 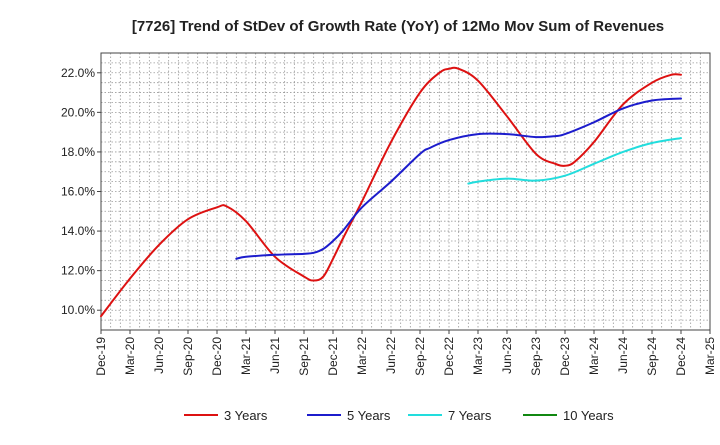 I want to click on series-line-7-years, so click(x=574, y=161).